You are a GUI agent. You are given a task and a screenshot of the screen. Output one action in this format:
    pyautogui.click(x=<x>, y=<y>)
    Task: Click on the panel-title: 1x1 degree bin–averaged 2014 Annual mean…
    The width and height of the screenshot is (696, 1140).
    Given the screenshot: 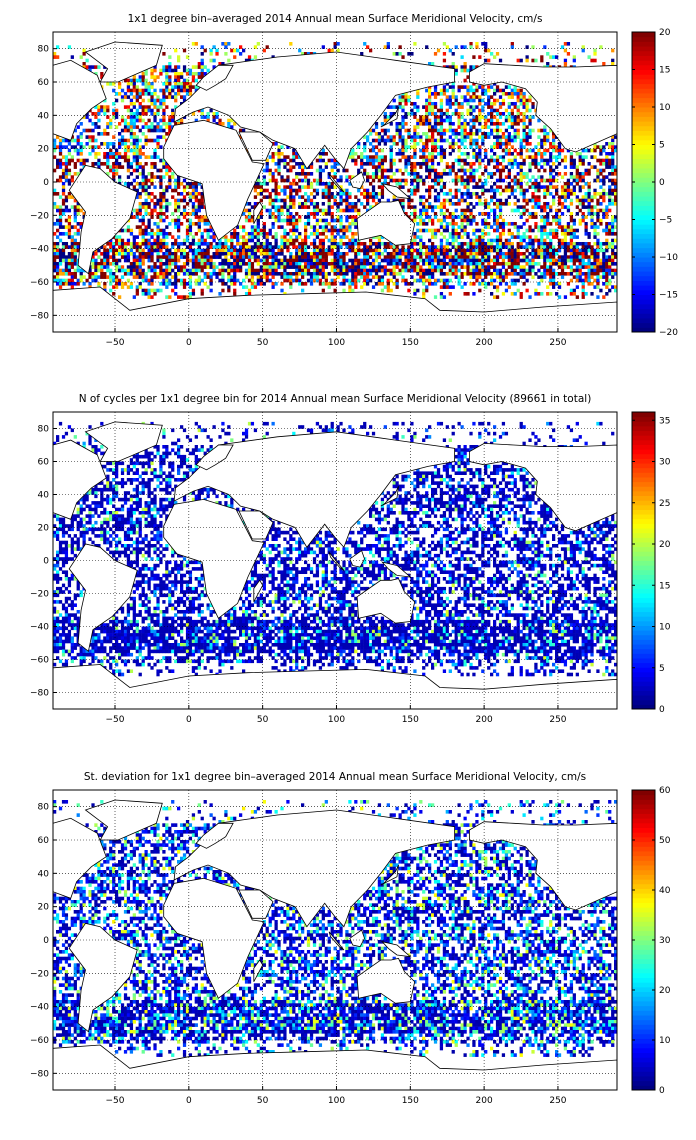 What is the action you would take?
    pyautogui.click(x=335, y=19)
    